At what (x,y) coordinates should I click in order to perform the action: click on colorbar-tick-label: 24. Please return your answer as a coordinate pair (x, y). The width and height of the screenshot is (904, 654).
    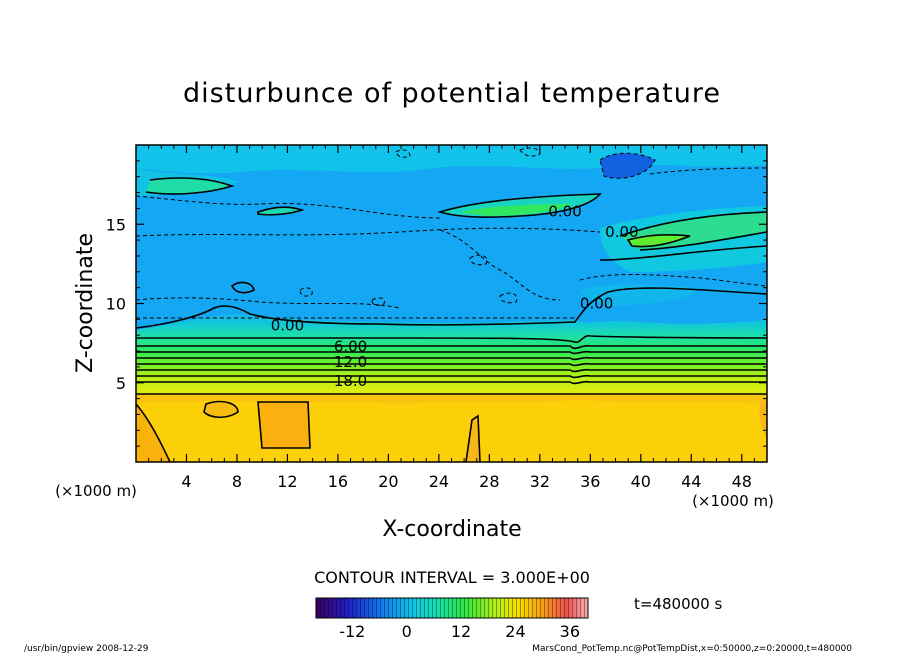
    Looking at the image, I should click on (515, 631).